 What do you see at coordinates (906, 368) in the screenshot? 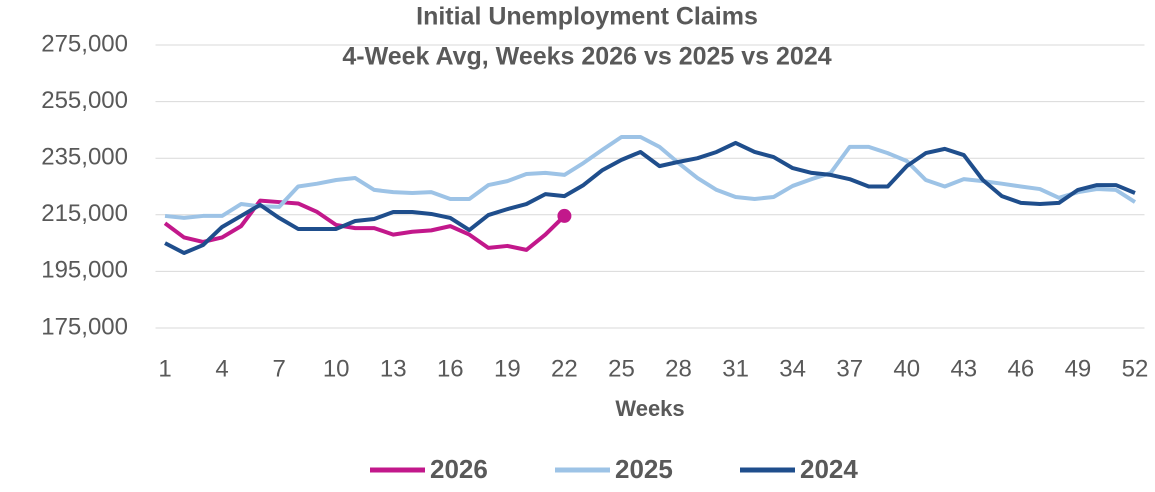
I see `x-tick-label: 40` at bounding box center [906, 368].